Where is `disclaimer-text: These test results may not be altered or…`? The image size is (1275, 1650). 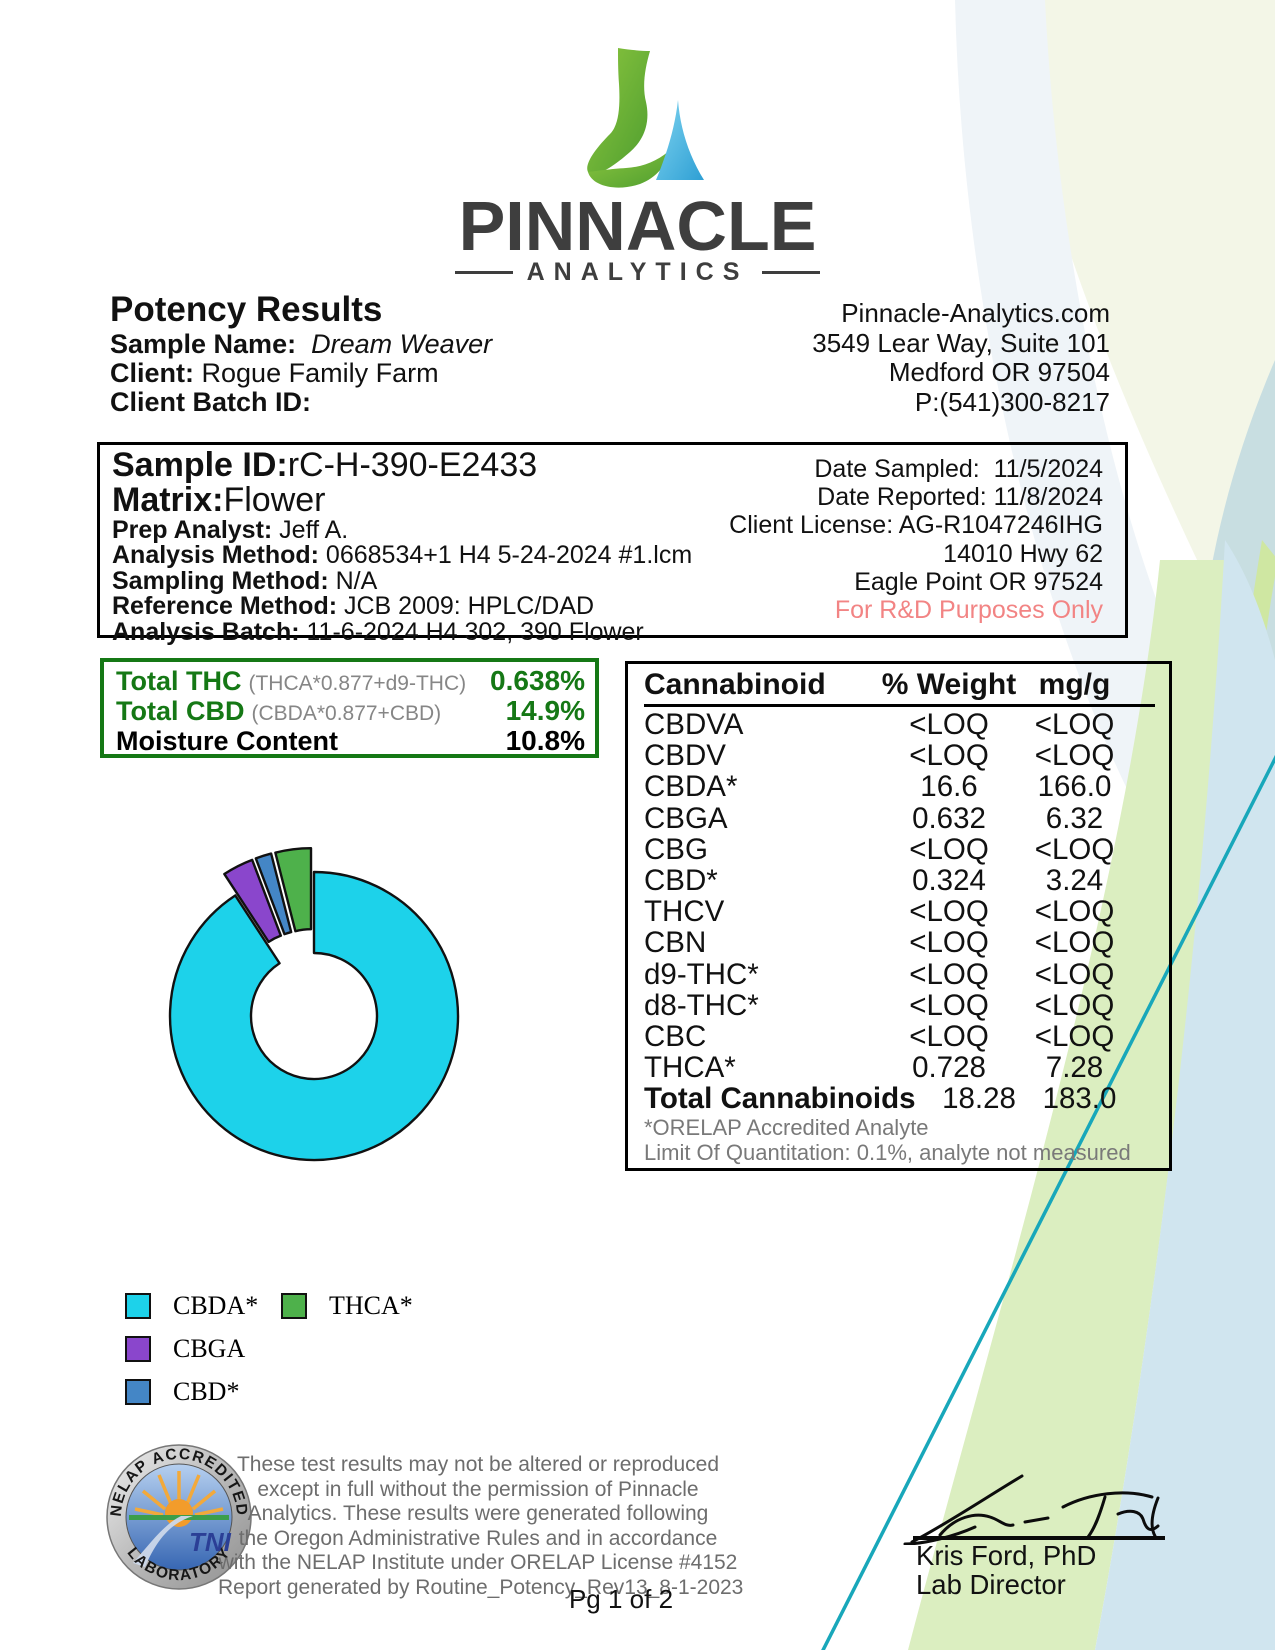
disclaimer-text: These test results may not be altered or… is located at coordinates (481, 1527).